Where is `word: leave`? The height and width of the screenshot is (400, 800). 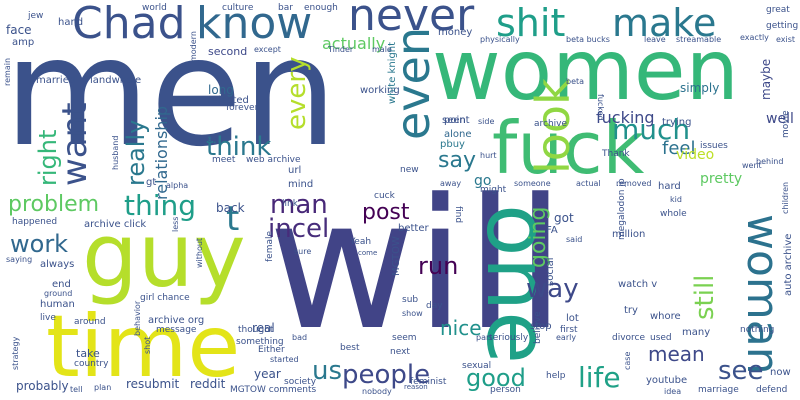
word: leave is located at coordinates (655, 39).